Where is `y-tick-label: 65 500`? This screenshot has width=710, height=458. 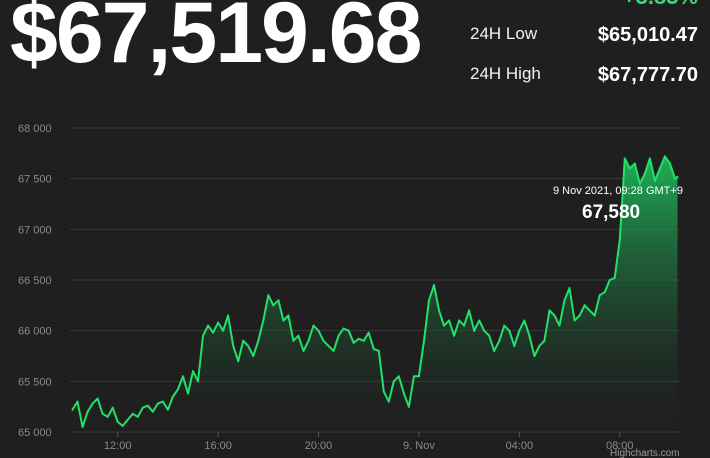 y-tick-label: 65 500 is located at coordinates (35, 382).